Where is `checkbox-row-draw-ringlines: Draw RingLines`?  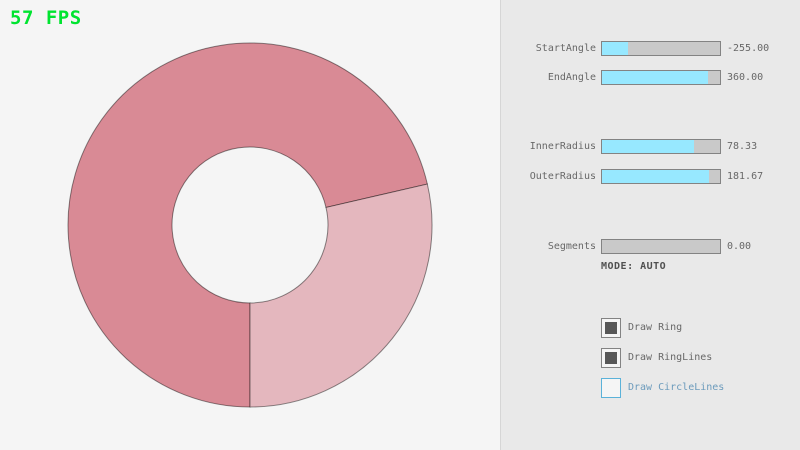
checkbox-row-draw-ringlines: Draw RingLines is located at coordinates (700, 358).